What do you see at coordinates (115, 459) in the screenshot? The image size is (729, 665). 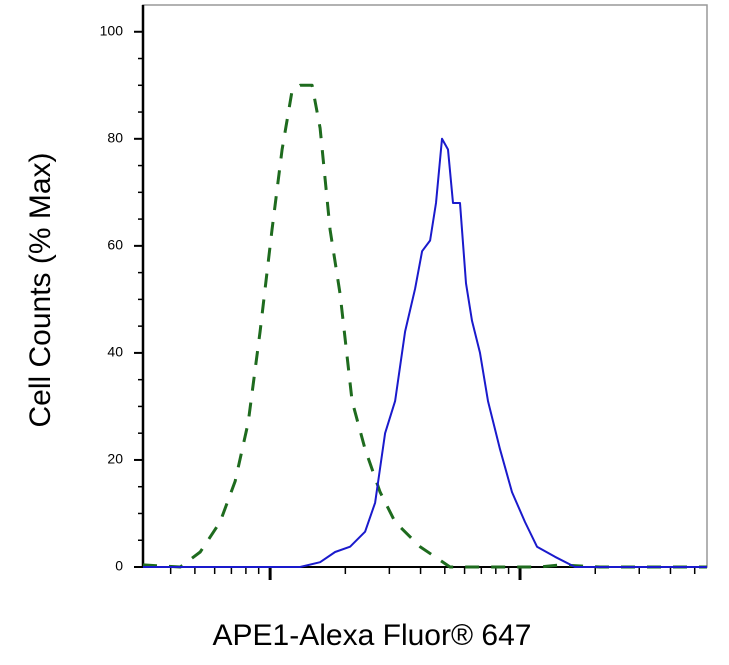 I see `y-tick-label: 20` at bounding box center [115, 459].